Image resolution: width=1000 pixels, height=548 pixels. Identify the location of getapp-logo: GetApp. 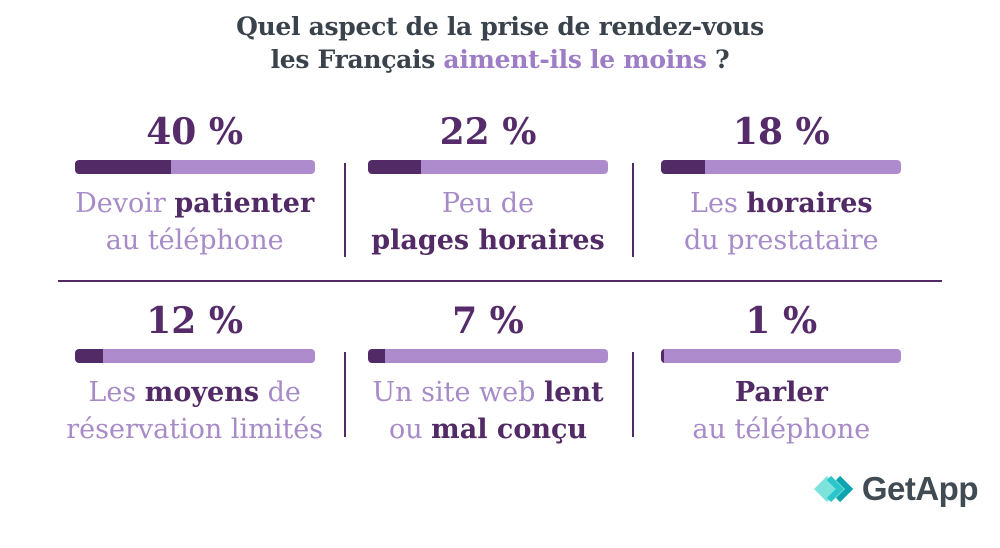
(896, 489).